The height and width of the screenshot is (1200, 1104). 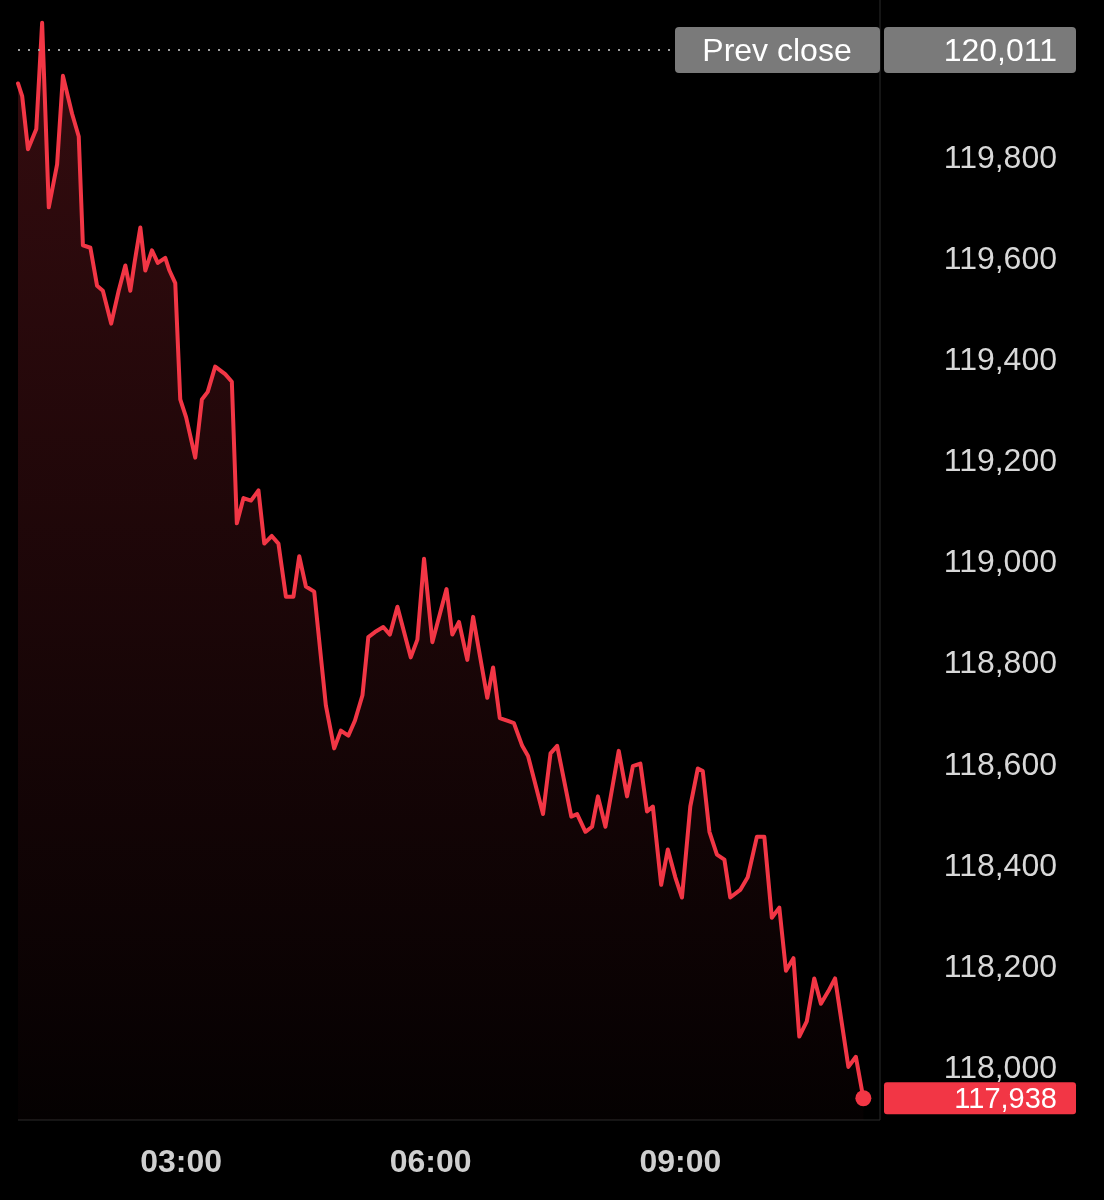 What do you see at coordinates (680, 1161) in the screenshot?
I see `x-tick-label: 09:00` at bounding box center [680, 1161].